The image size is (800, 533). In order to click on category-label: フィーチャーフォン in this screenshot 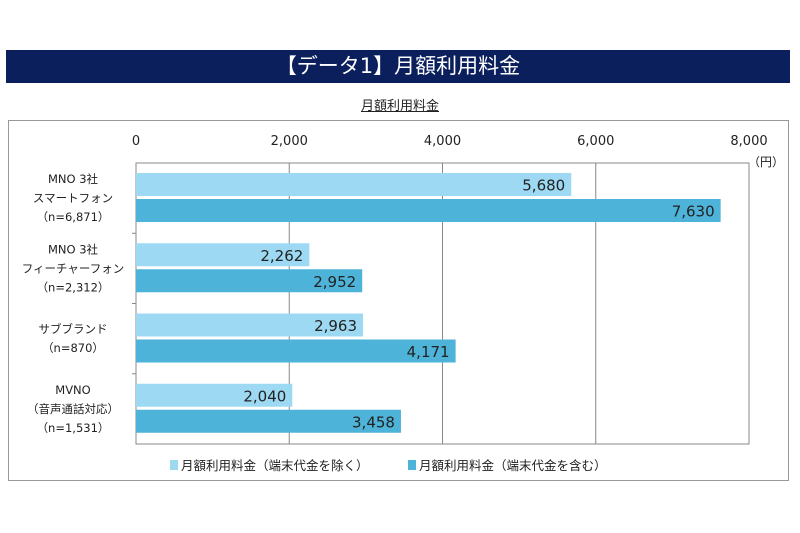, I will do `click(73, 268)`.